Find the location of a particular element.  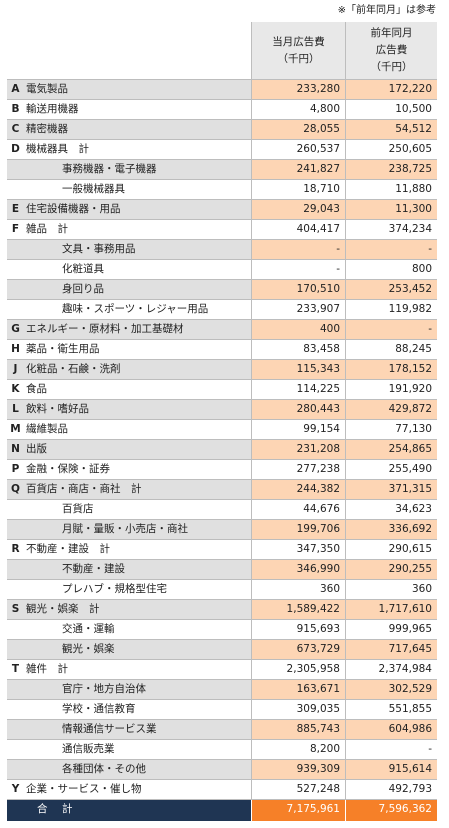

current-month-value: 115,343 is located at coordinates (298, 369).